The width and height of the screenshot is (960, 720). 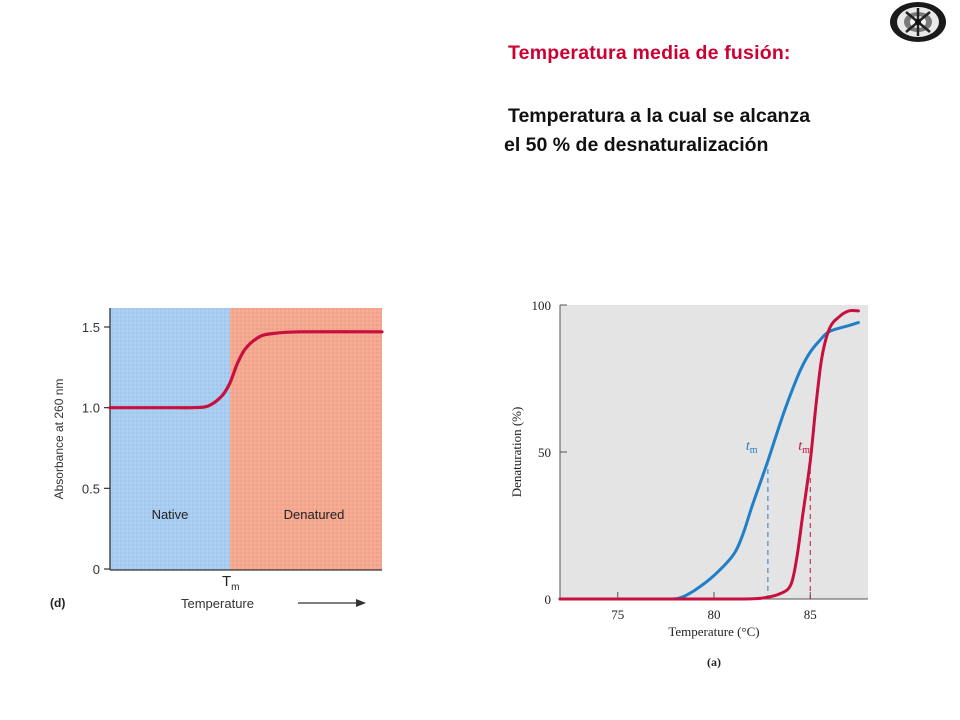 I want to click on arrow-head-icon, so click(x=361, y=603).